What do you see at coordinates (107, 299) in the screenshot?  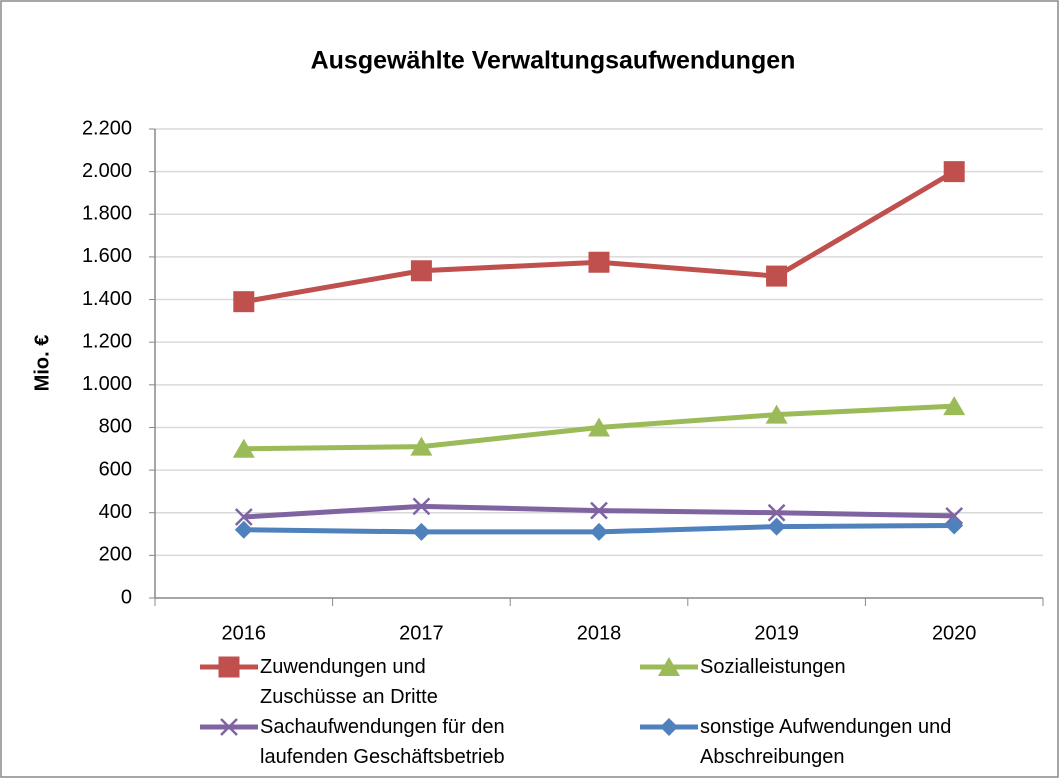 I see `y-tick-label: 1.400` at bounding box center [107, 299].